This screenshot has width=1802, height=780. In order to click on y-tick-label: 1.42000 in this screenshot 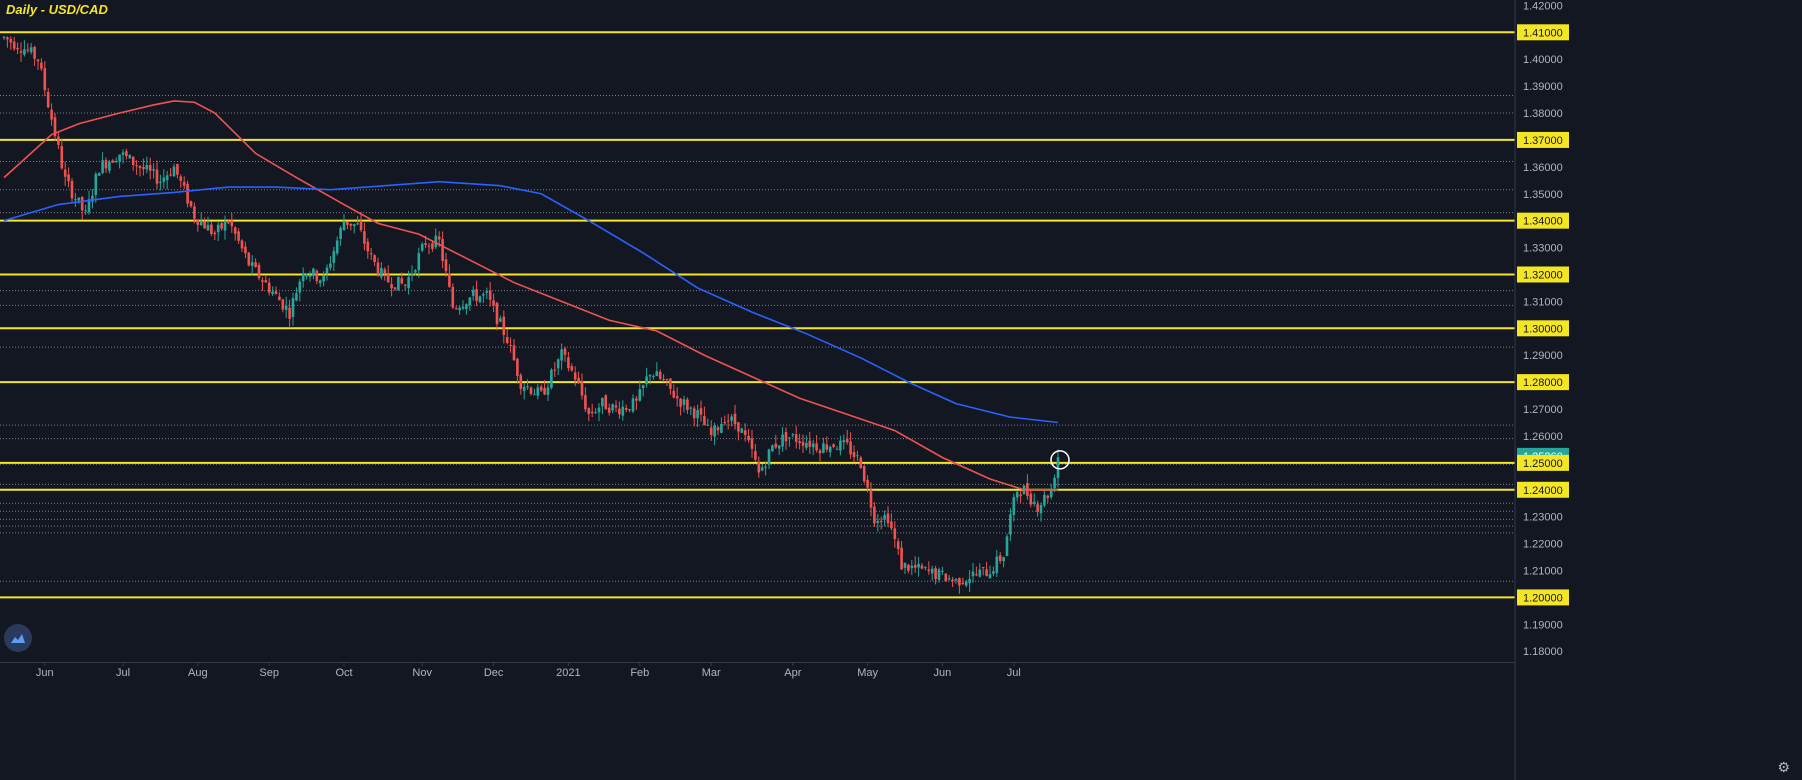, I will do `click(1543, 6)`.